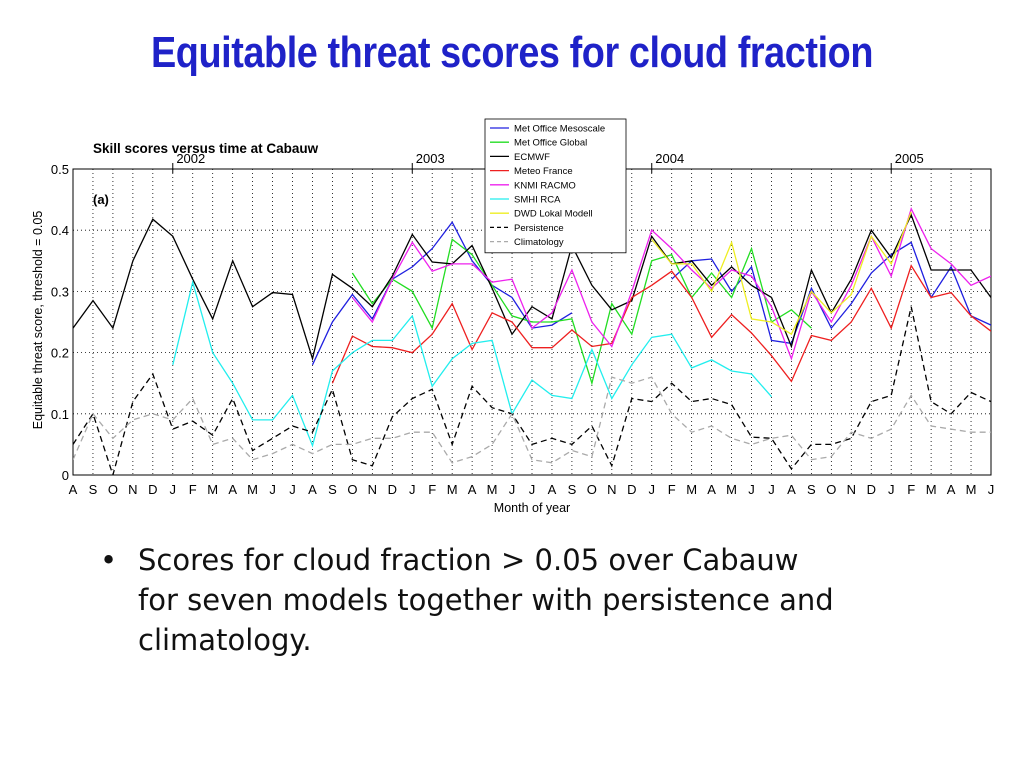 The height and width of the screenshot is (768, 1024). What do you see at coordinates (669, 158) in the screenshot?
I see `year-label: 2004` at bounding box center [669, 158].